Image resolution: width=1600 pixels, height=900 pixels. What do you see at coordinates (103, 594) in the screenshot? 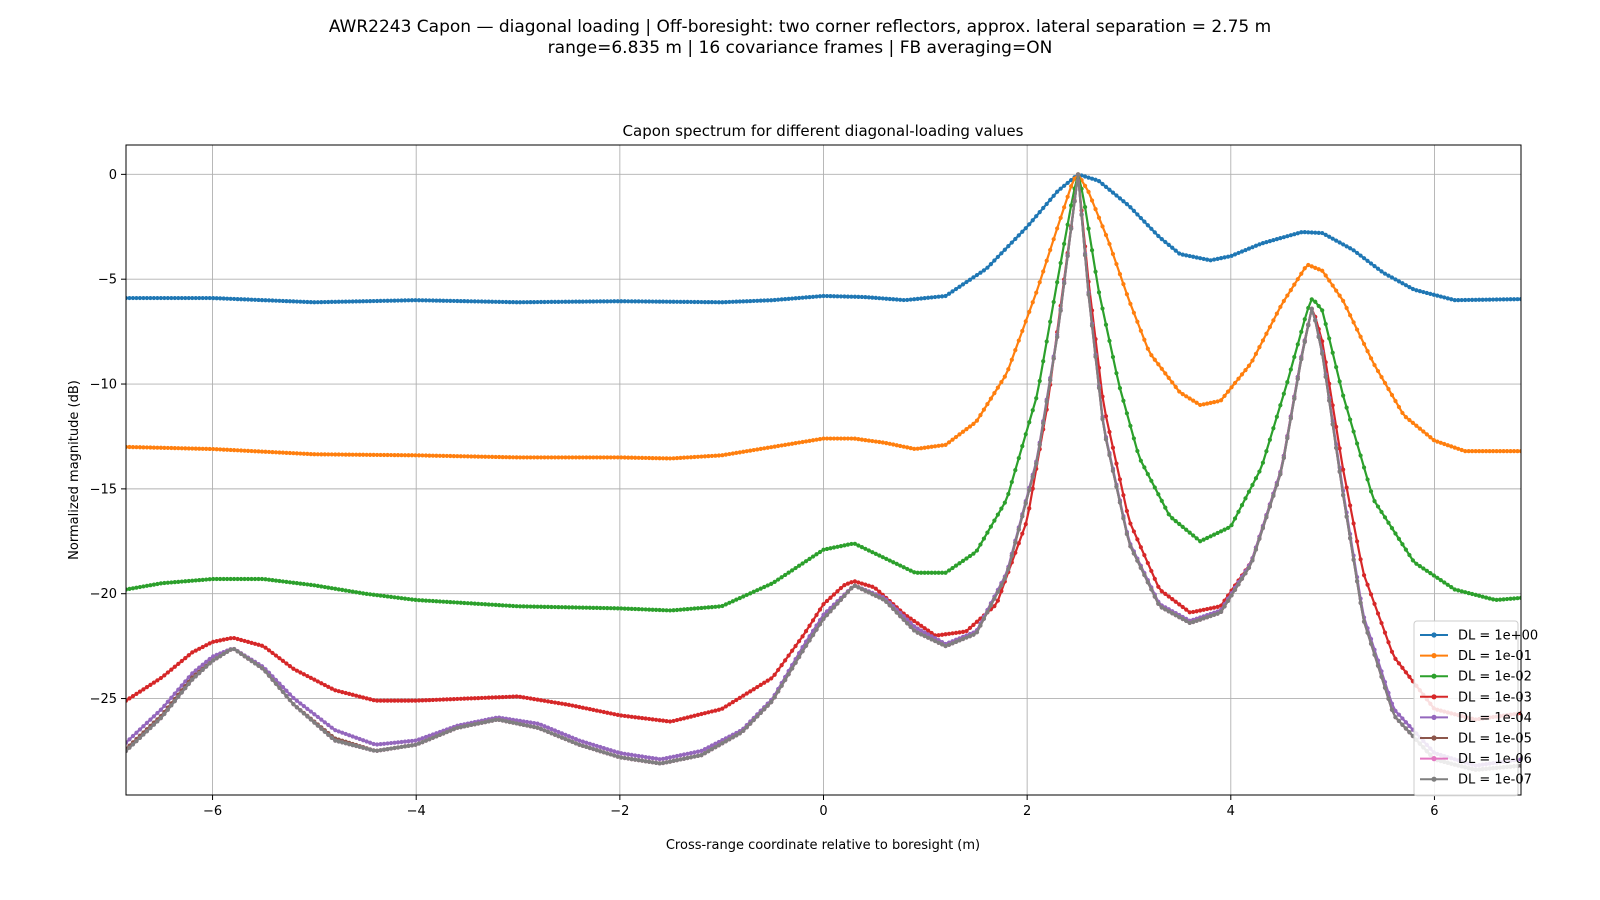
I see `y-tick-label: −20` at bounding box center [103, 594].